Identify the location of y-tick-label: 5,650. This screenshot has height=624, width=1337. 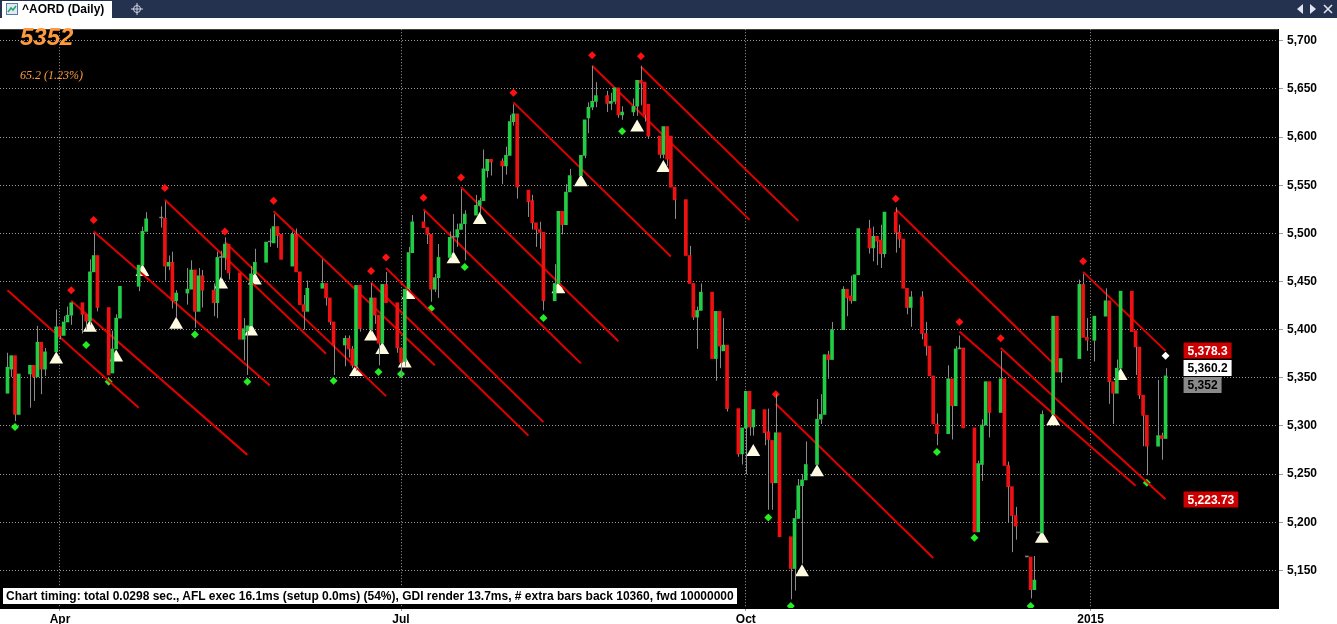
(1302, 88).